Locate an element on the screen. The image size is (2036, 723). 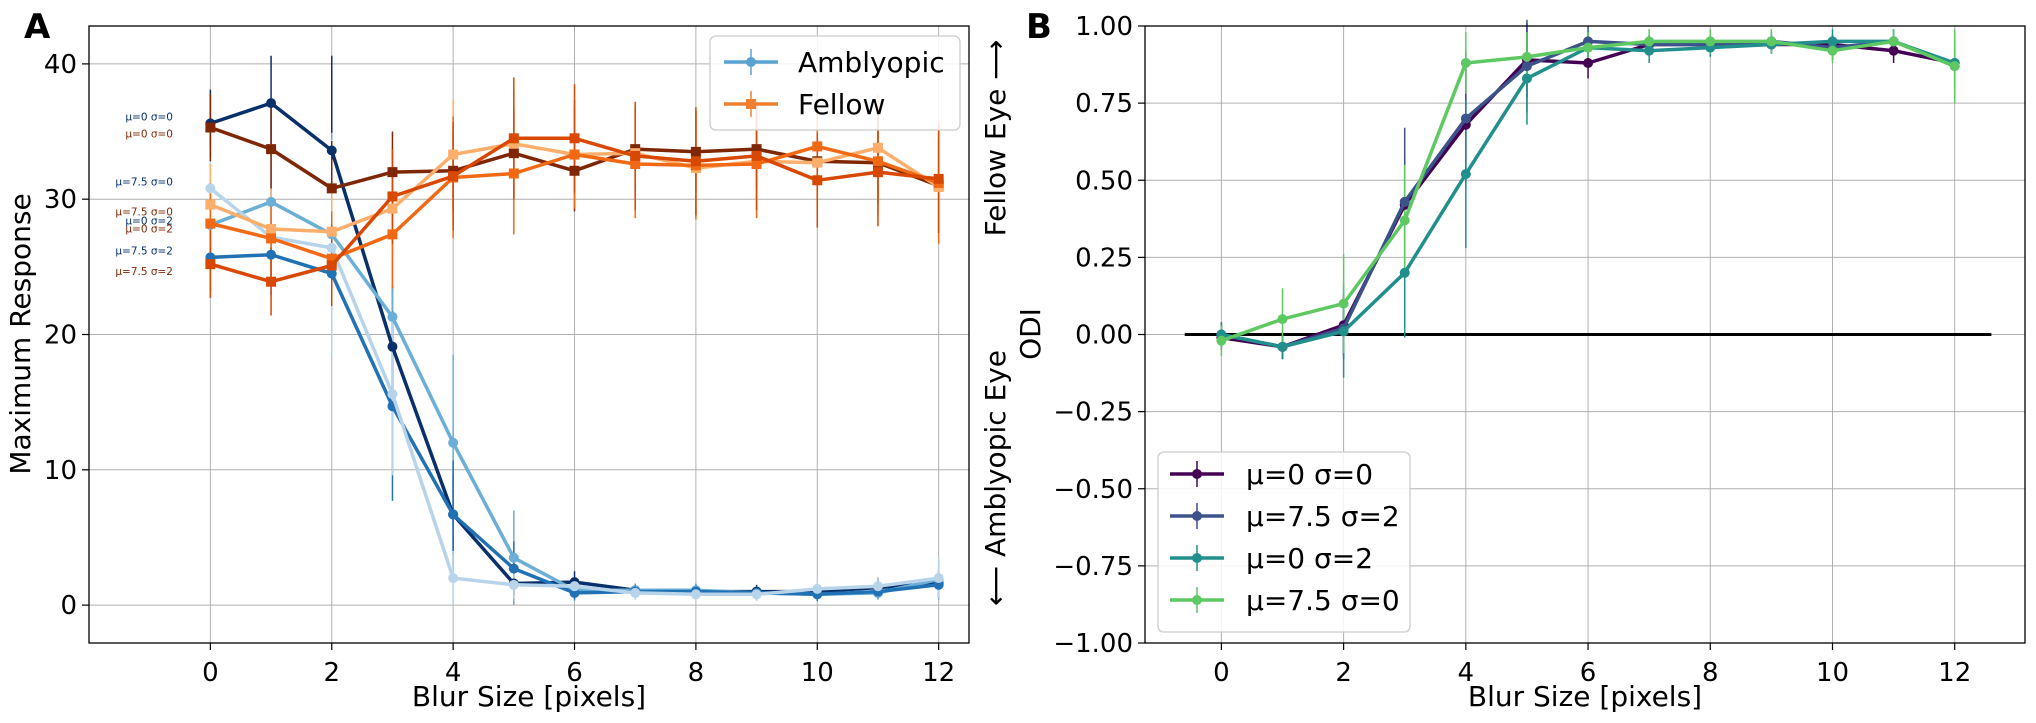
y-tick-label: 30 is located at coordinates (60, 200).